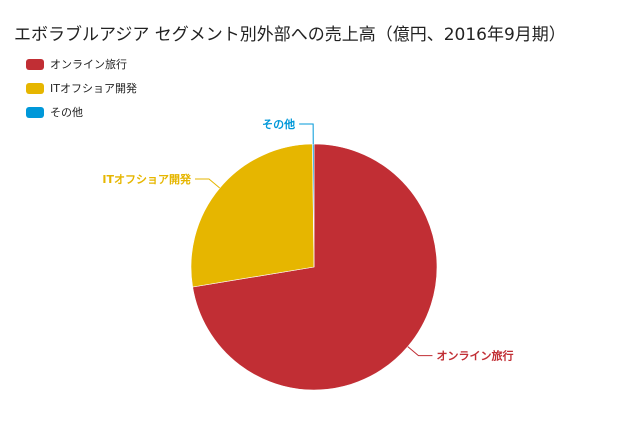  I want to click on legend-item-it-offshore: ITオフショア開発, so click(81, 88).